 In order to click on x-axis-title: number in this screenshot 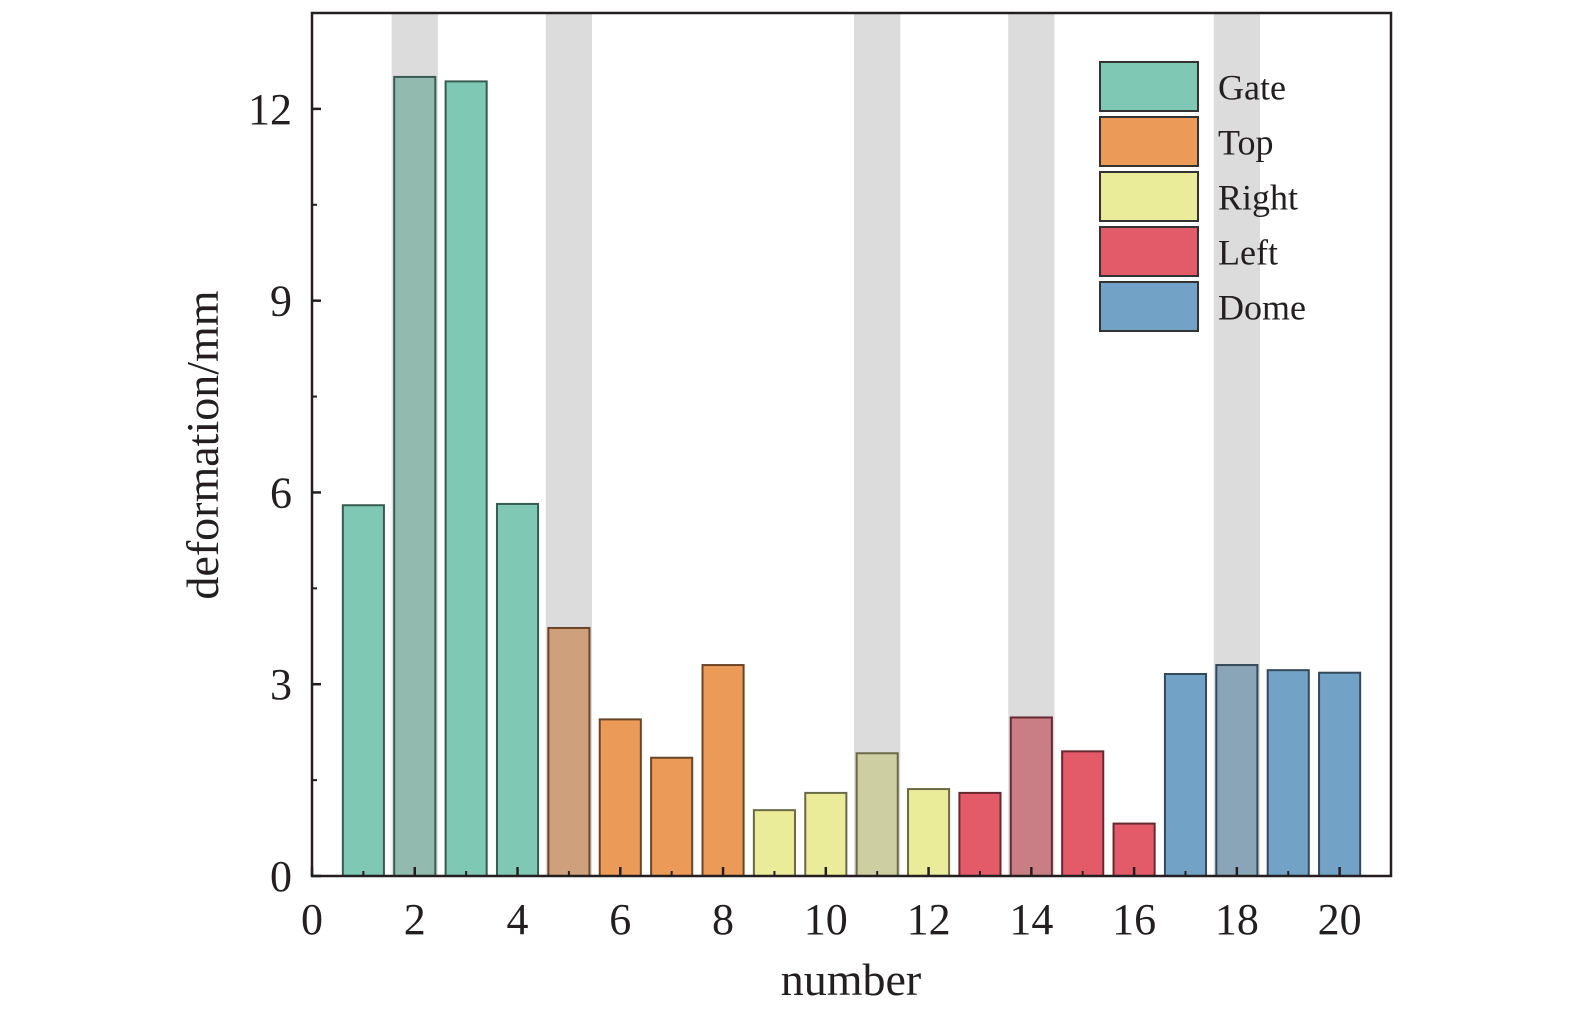, I will do `click(851, 979)`.